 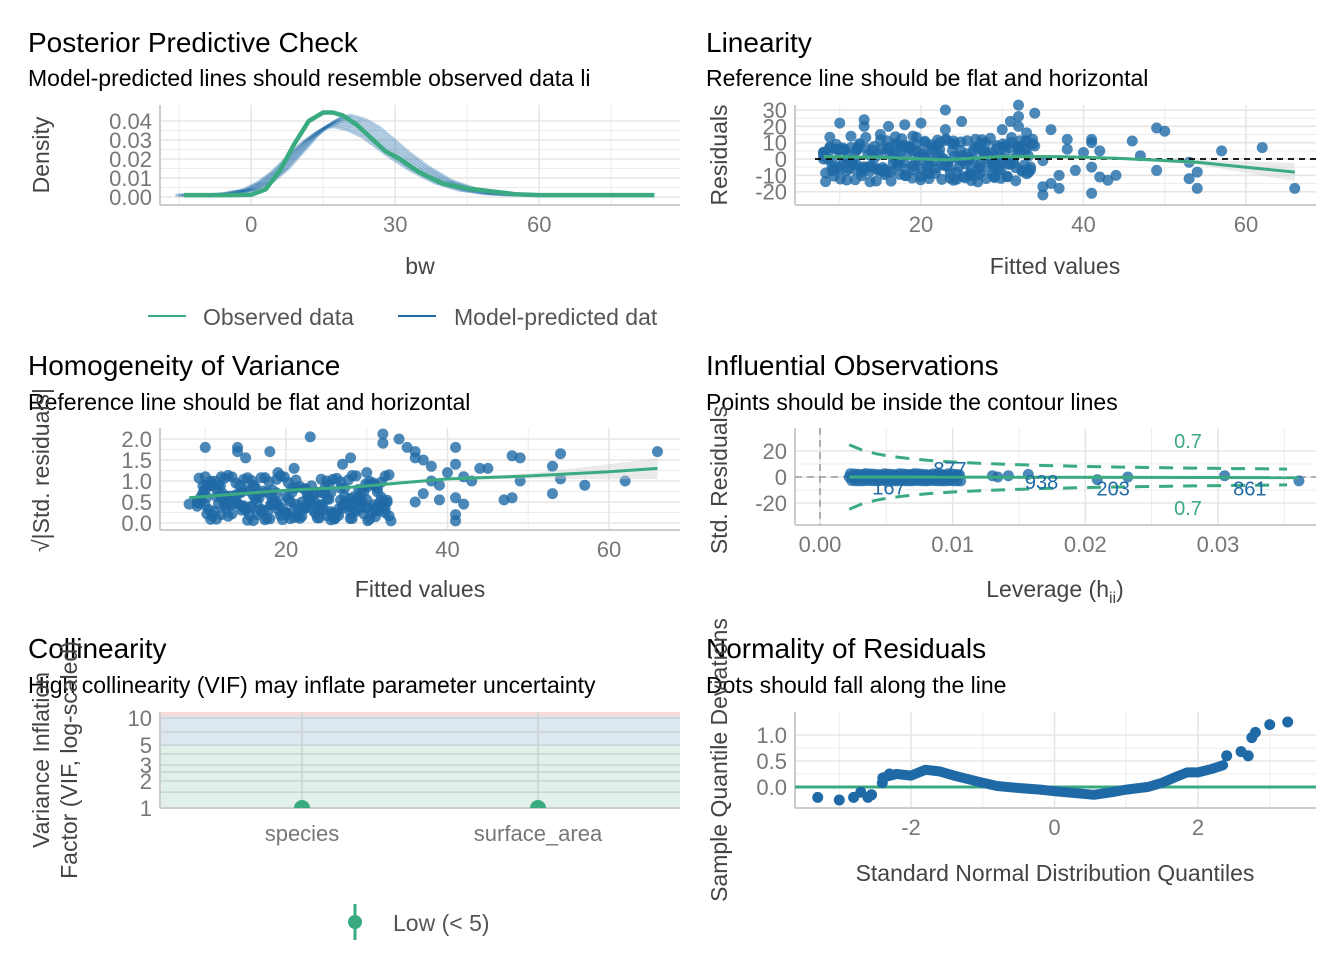 I want to click on x-axis-label-close: ), so click(x=1120, y=589).